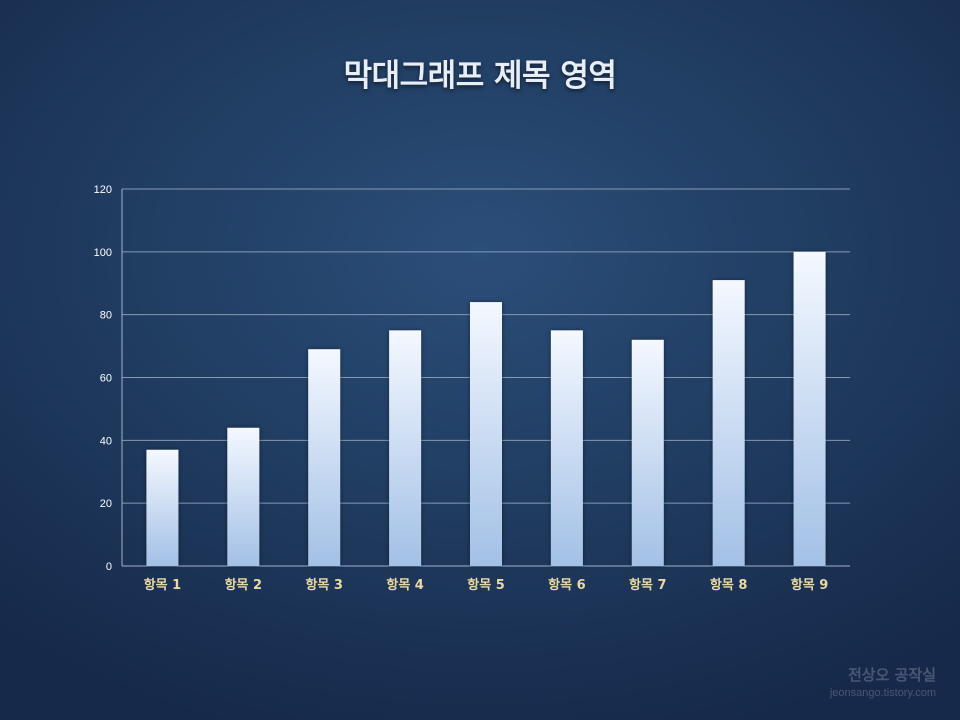 The height and width of the screenshot is (720, 960). I want to click on x-tick-label: 항목 2, so click(244, 585).